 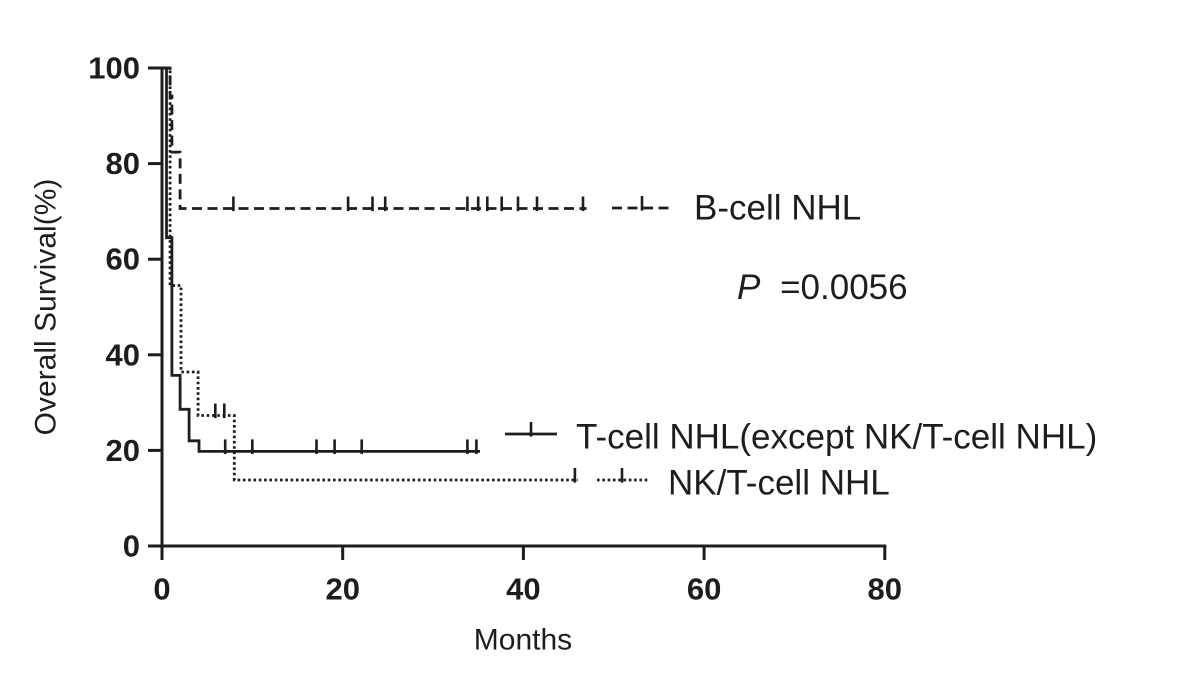 What do you see at coordinates (123, 163) in the screenshot?
I see `y-axis-tick-label: 80` at bounding box center [123, 163].